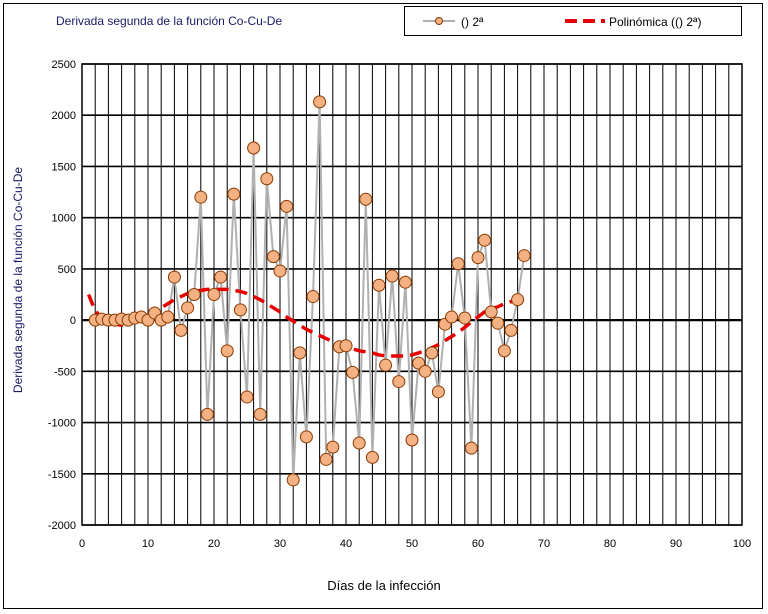 The width and height of the screenshot is (768, 614). I want to click on x-axis-label: Días de la infección, so click(384, 585).